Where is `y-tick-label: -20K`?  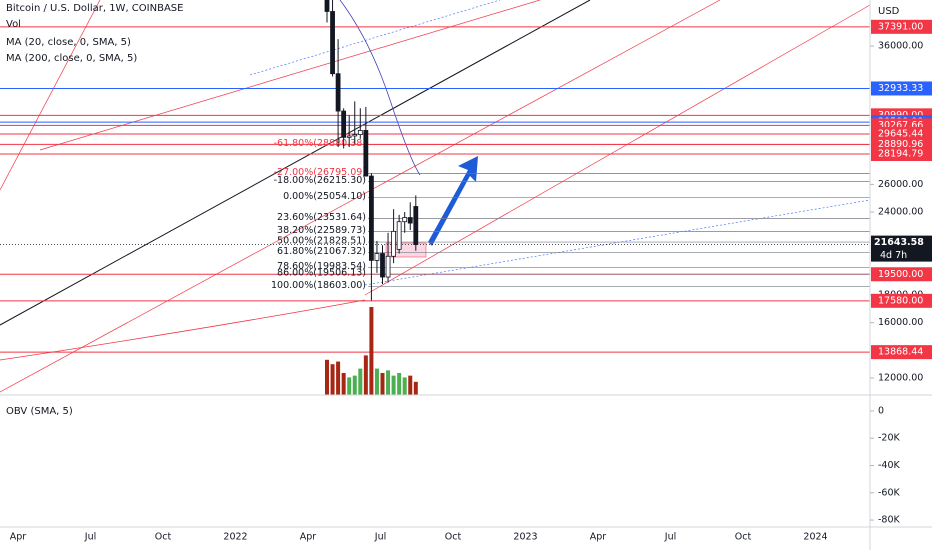 y-tick-label: -20K is located at coordinates (889, 438).